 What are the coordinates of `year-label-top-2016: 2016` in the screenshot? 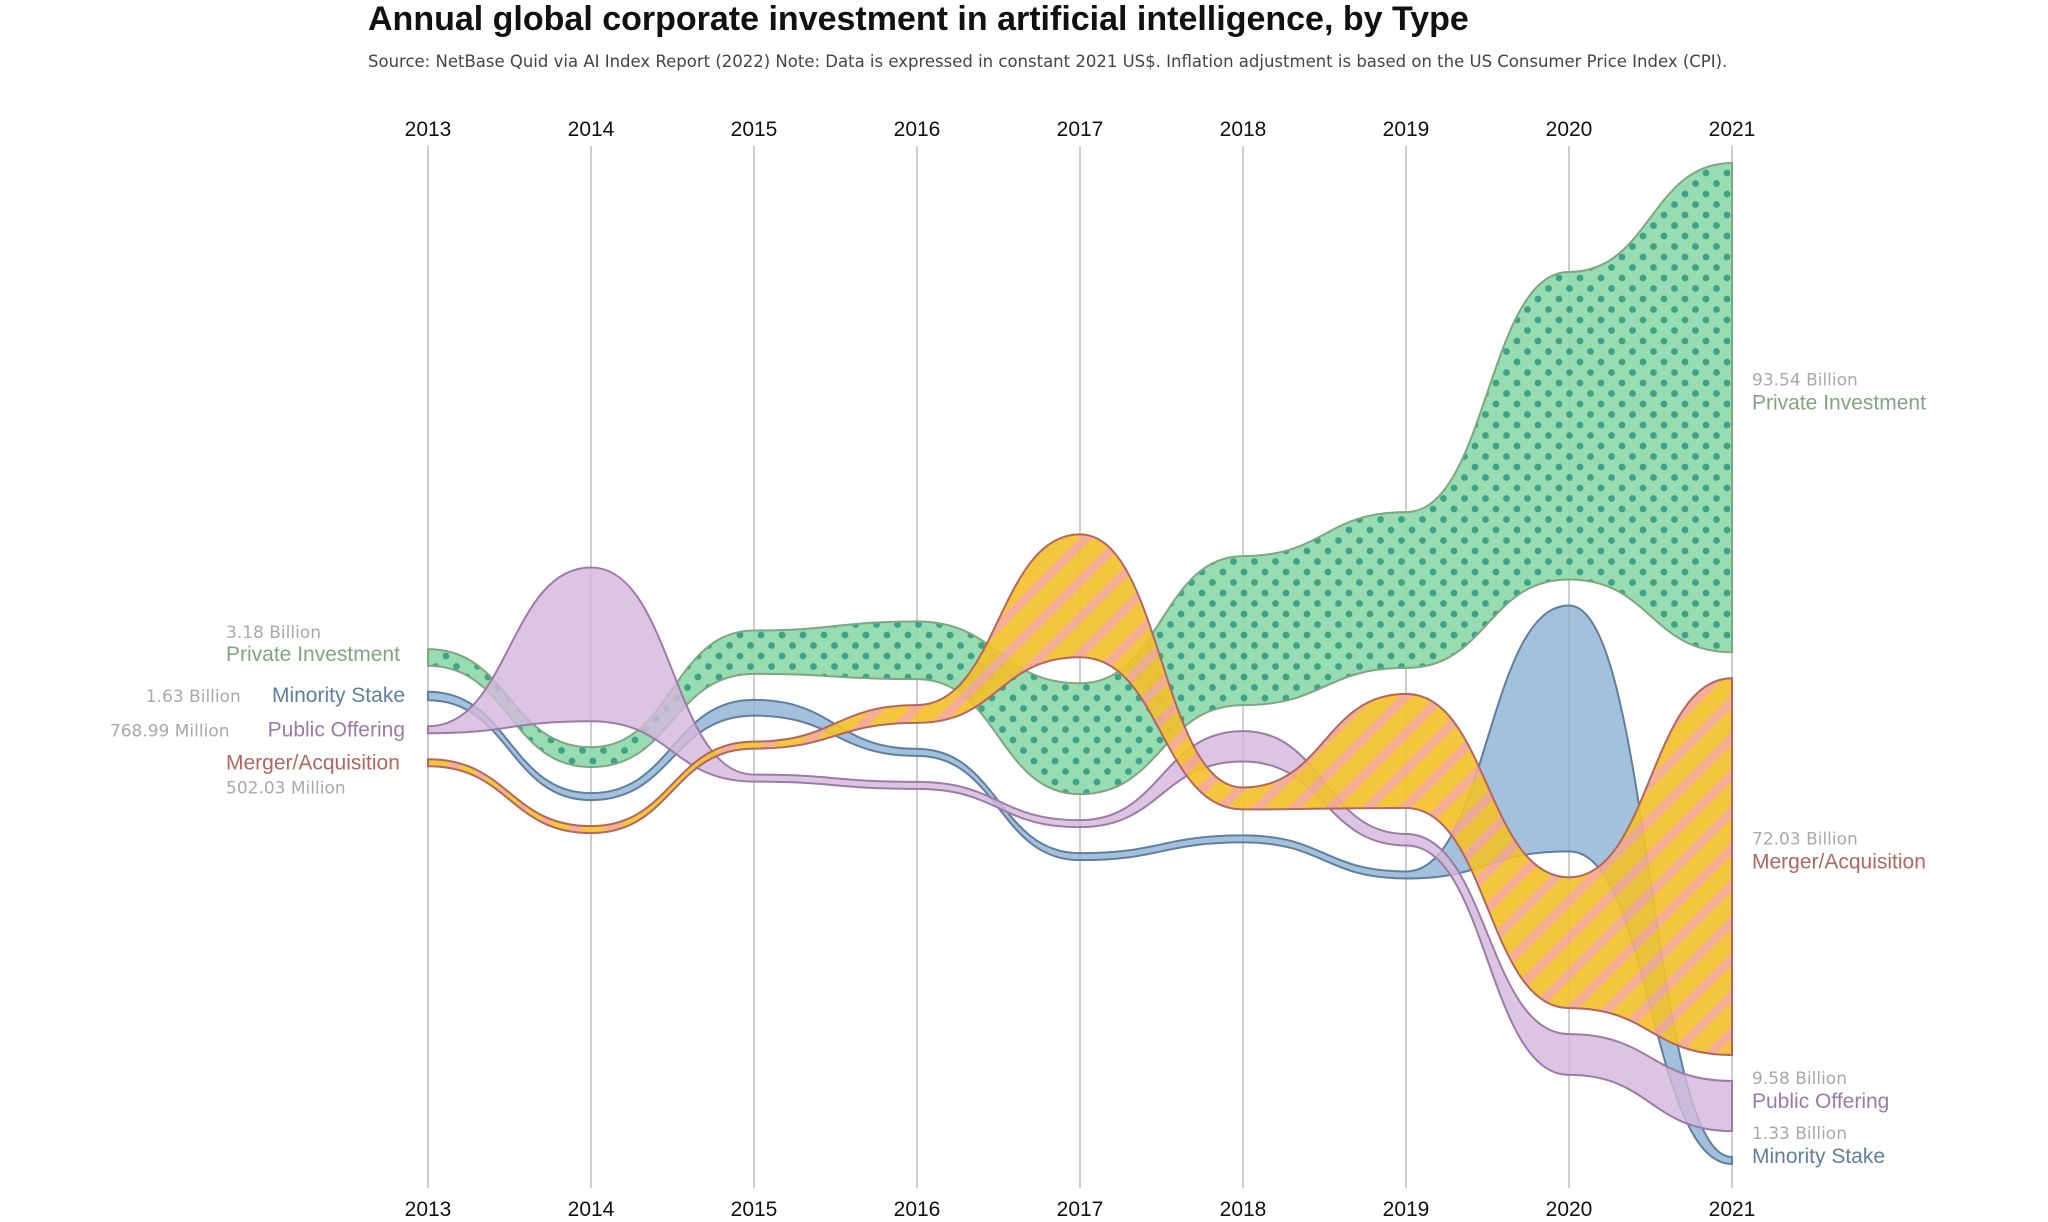 It's located at (917, 129).